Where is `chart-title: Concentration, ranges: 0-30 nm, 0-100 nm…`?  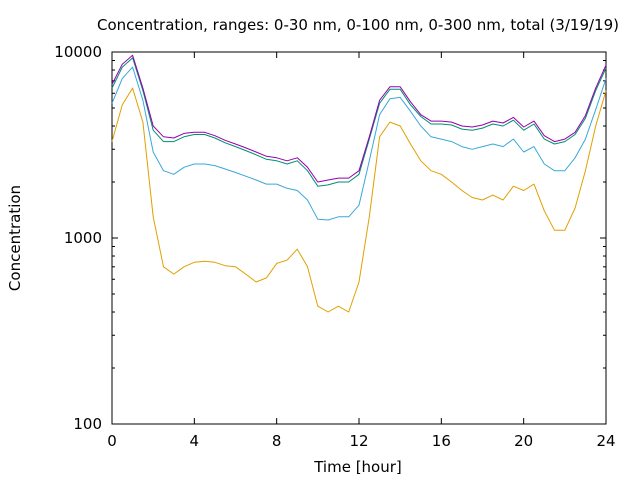
chart-title: Concentration, ranges: 0-30 nm, 0-100 nm… is located at coordinates (358, 25).